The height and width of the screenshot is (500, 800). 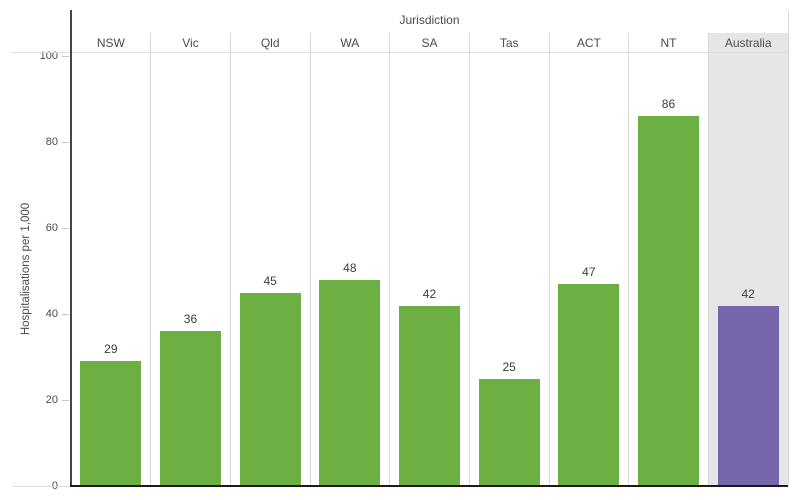 I want to click on bar-nt, so click(x=668, y=301).